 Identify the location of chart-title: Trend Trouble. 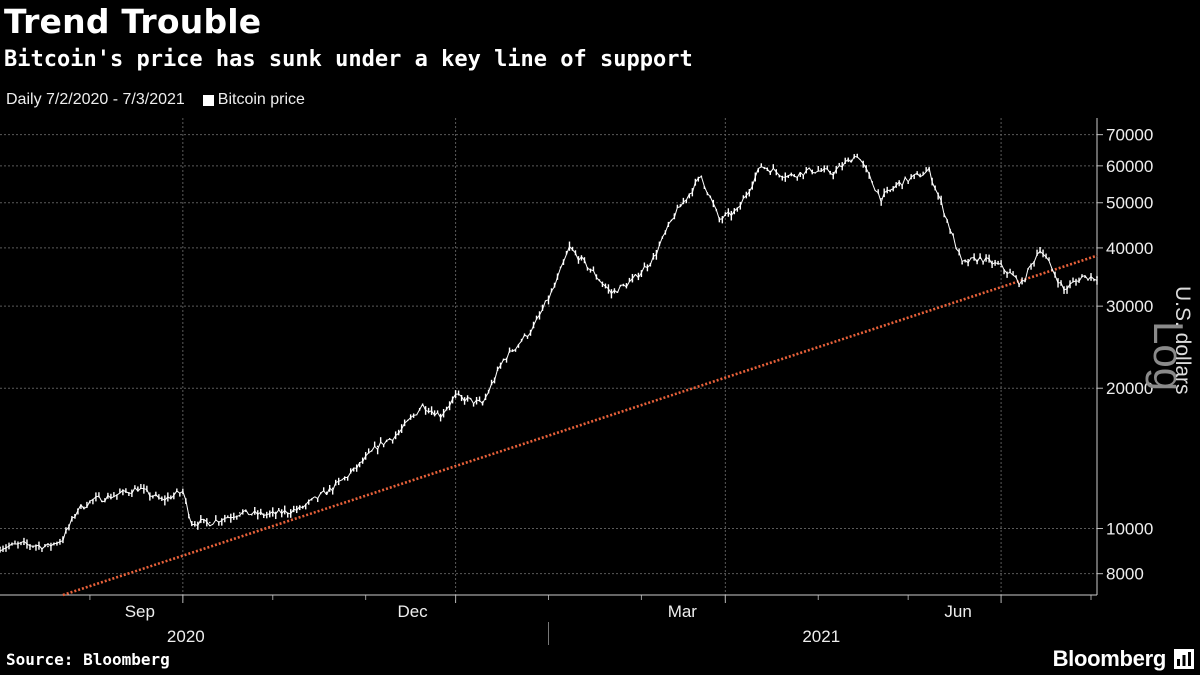
(133, 21).